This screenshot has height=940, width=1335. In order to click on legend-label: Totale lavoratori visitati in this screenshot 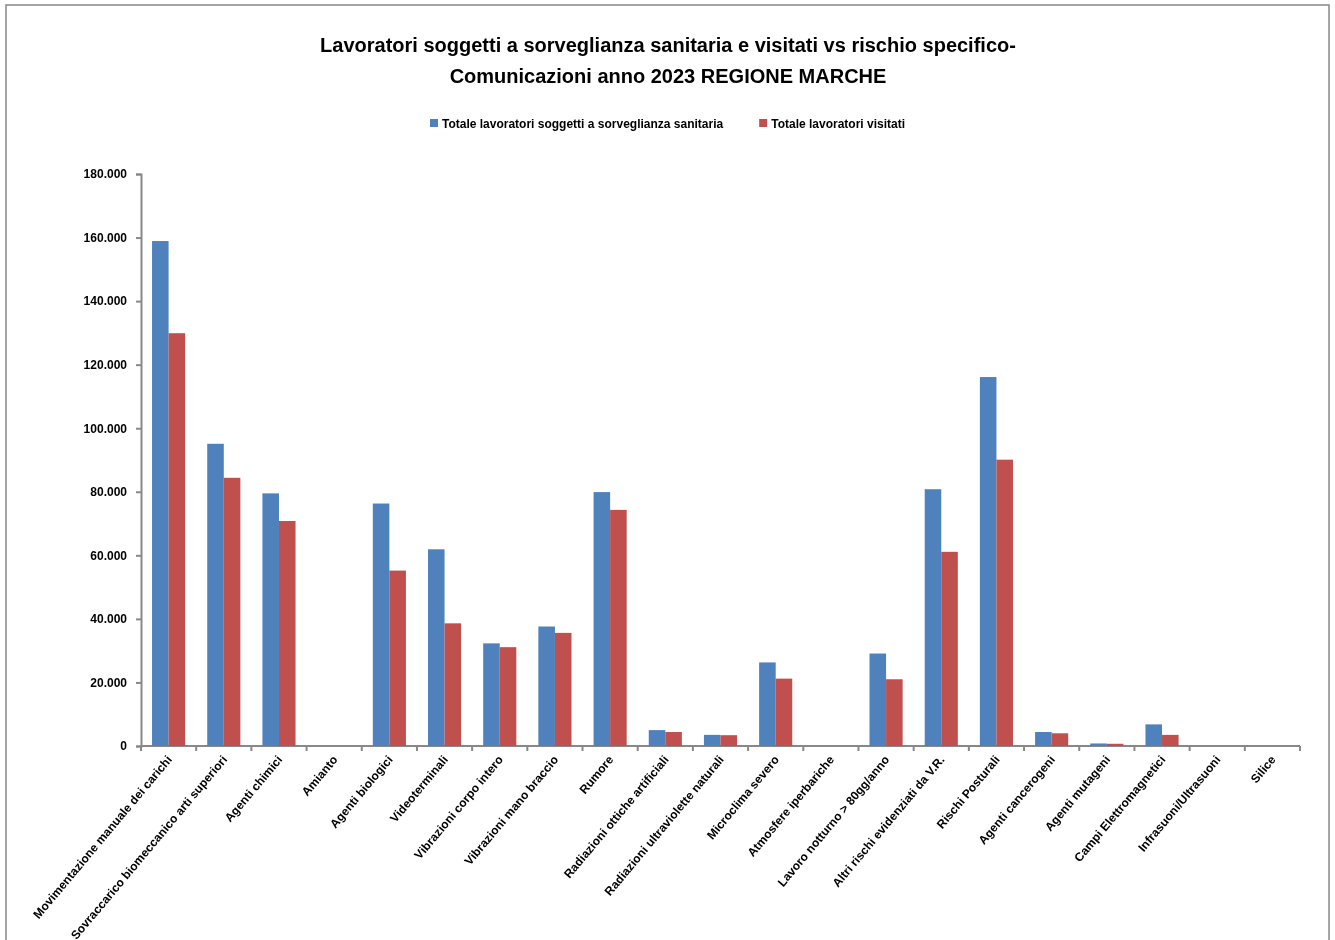, I will do `click(838, 124)`.